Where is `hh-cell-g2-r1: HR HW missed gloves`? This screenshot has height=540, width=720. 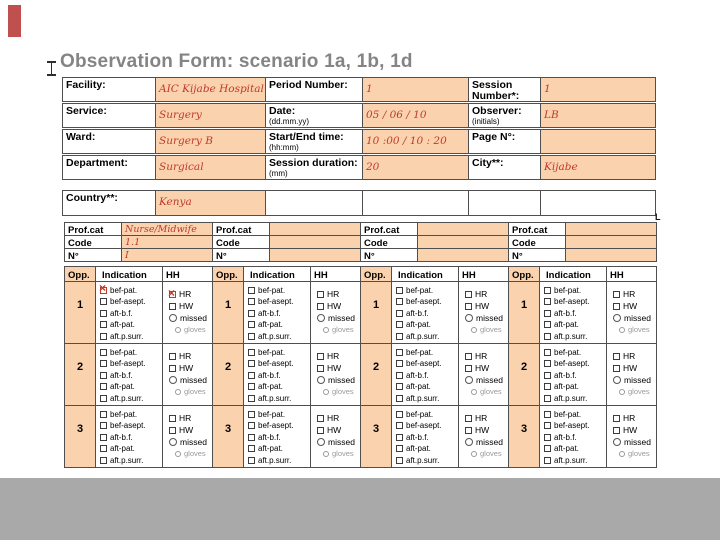 hh-cell-g2-r1: HR HW missed gloves is located at coordinates (335, 312).